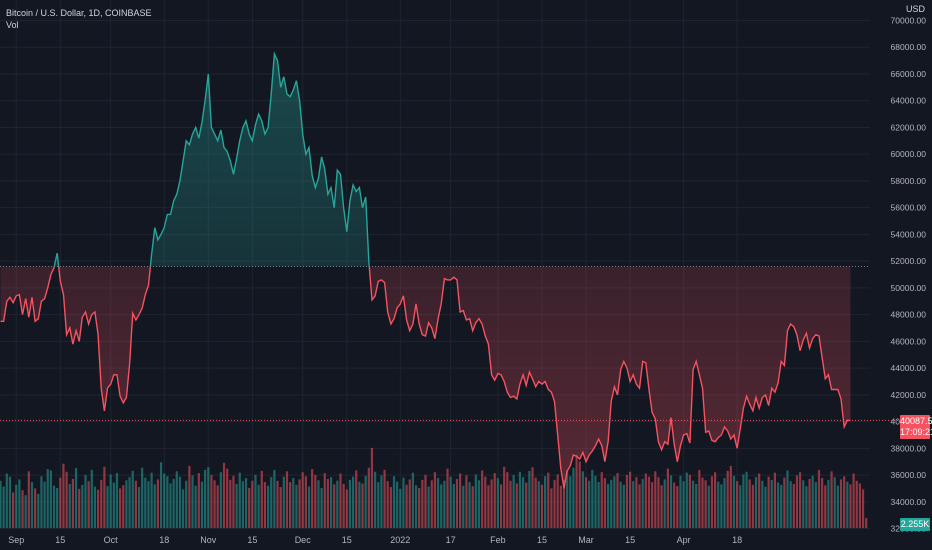 This screenshot has width=932, height=550. What do you see at coordinates (434, 487) in the screenshot?
I see `volume-bars` at bounding box center [434, 487].